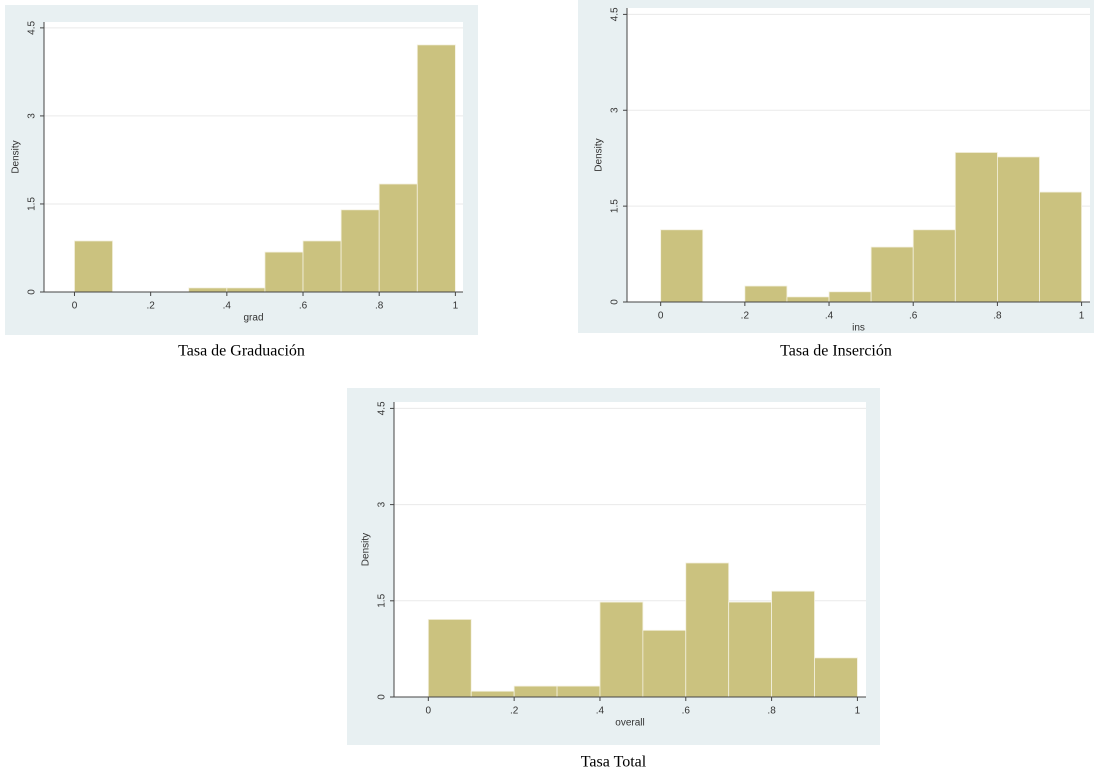  Describe the element at coordinates (614, 762) in the screenshot. I see `caption: Tasa Total` at that location.